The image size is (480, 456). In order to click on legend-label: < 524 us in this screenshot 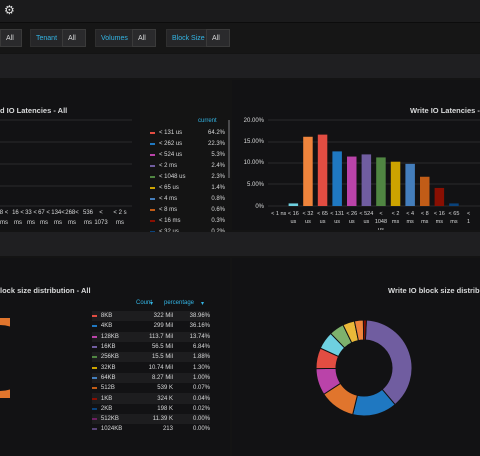, I will do `click(171, 154)`.